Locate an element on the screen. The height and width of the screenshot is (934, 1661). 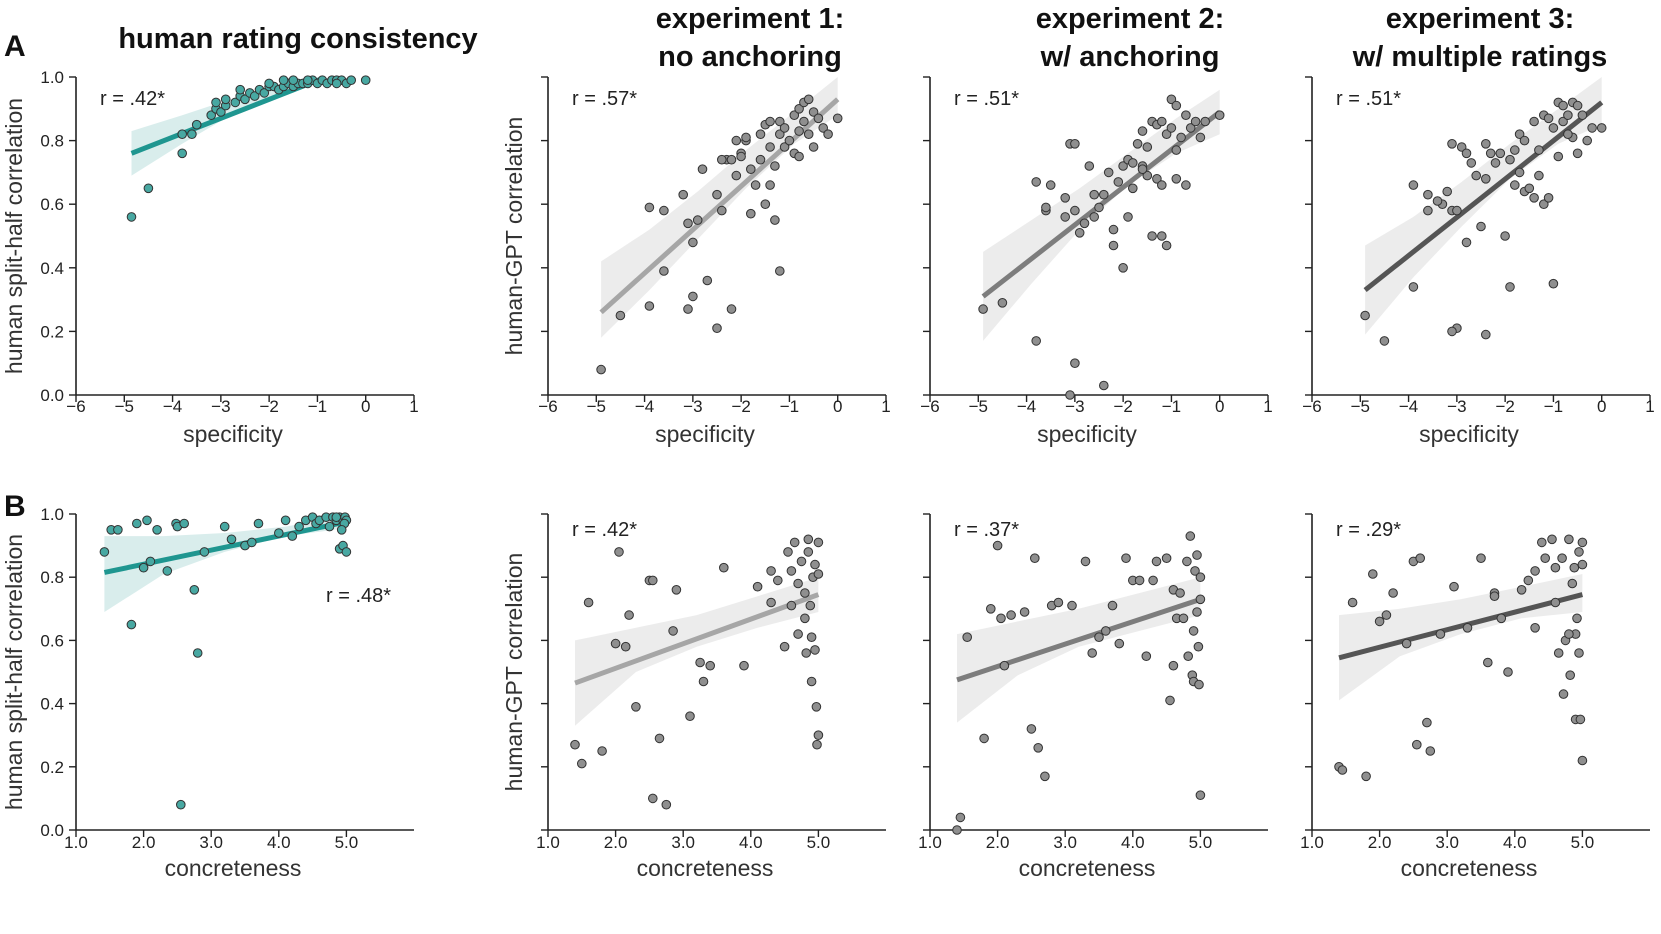
panel-a1-y-tick-label: 0.6 is located at coordinates (52, 204).